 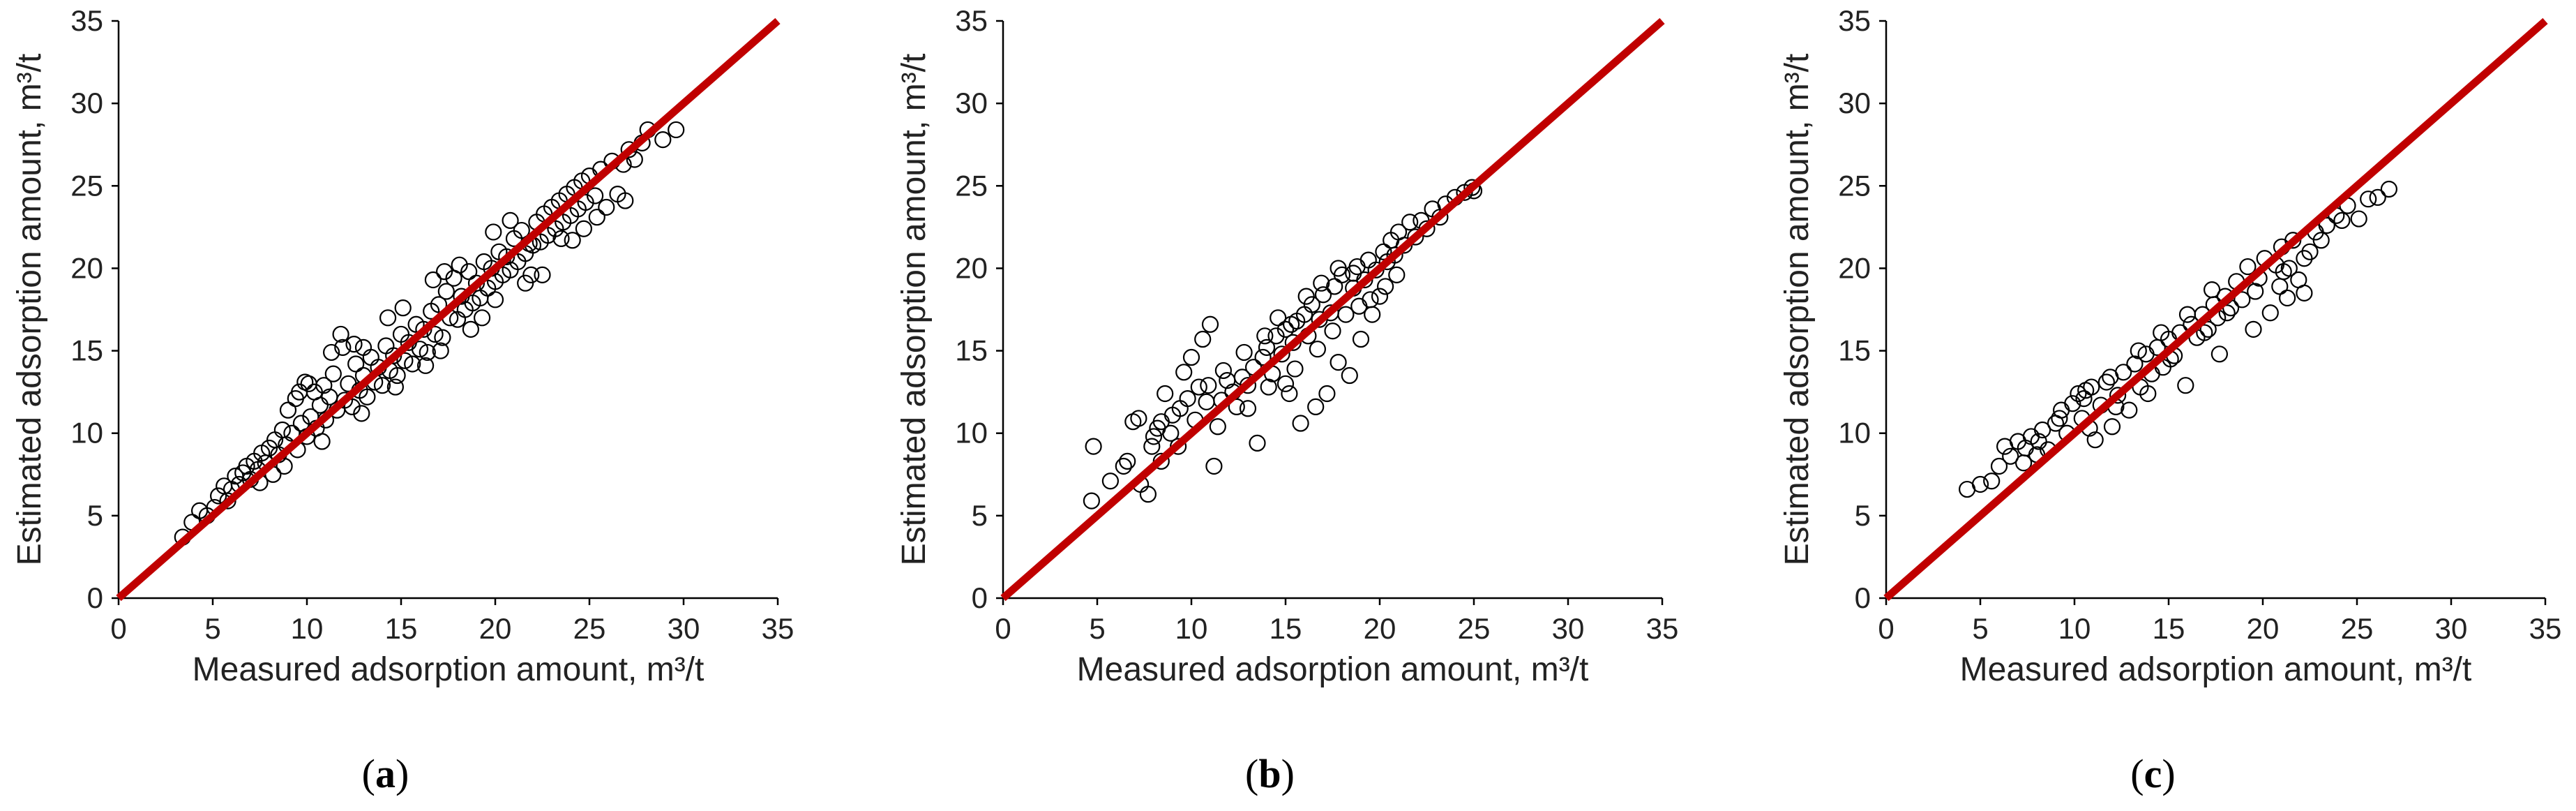 I want to click on y-axis-title: Estimated adsorption amount, m³/t, so click(x=914, y=310).